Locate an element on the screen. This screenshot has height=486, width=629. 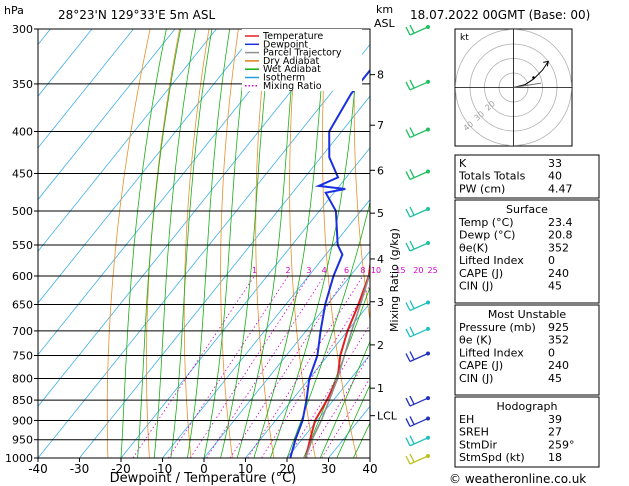
legend-label: Isotherm is located at coordinates (284, 78).